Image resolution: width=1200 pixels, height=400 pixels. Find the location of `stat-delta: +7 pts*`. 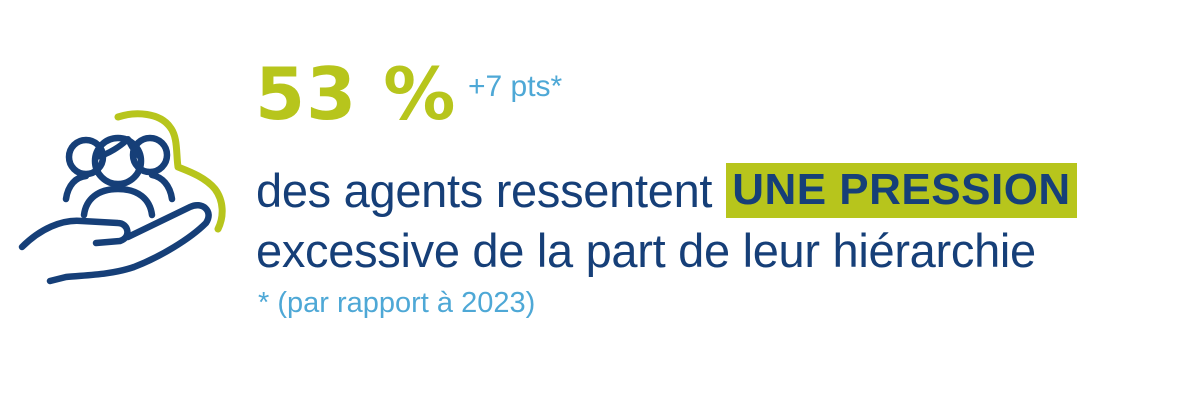

stat-delta: +7 pts* is located at coordinates (515, 86).